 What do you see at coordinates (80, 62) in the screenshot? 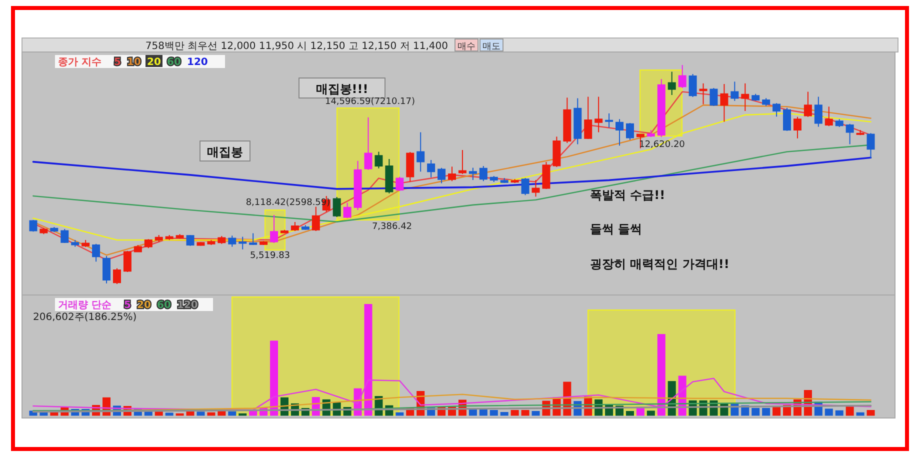
I see `legend-title: 종가 지수` at bounding box center [80, 62].